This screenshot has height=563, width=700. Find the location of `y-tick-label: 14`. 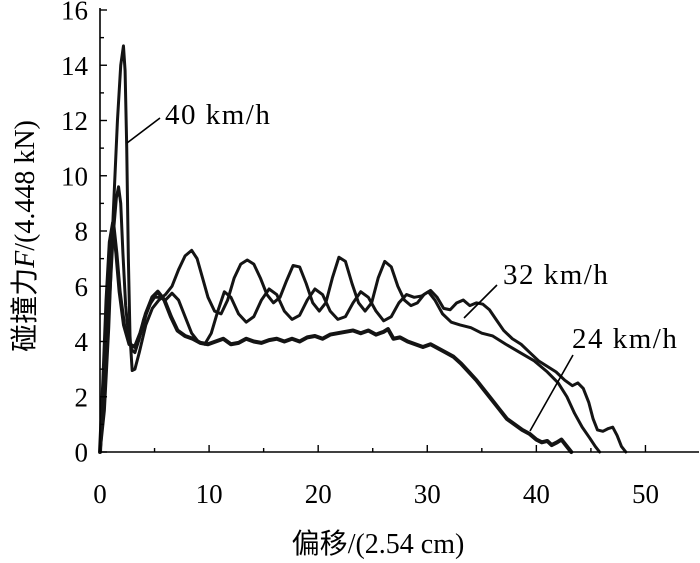

y-tick-label: 14 is located at coordinates (75, 66).